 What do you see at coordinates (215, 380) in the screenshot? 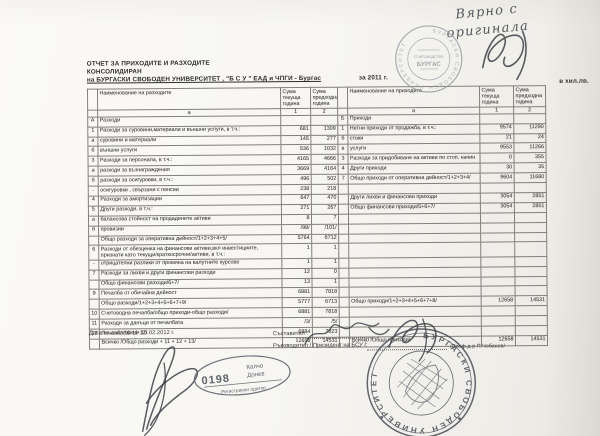
I see `auditor-number: 0198` at bounding box center [215, 380].